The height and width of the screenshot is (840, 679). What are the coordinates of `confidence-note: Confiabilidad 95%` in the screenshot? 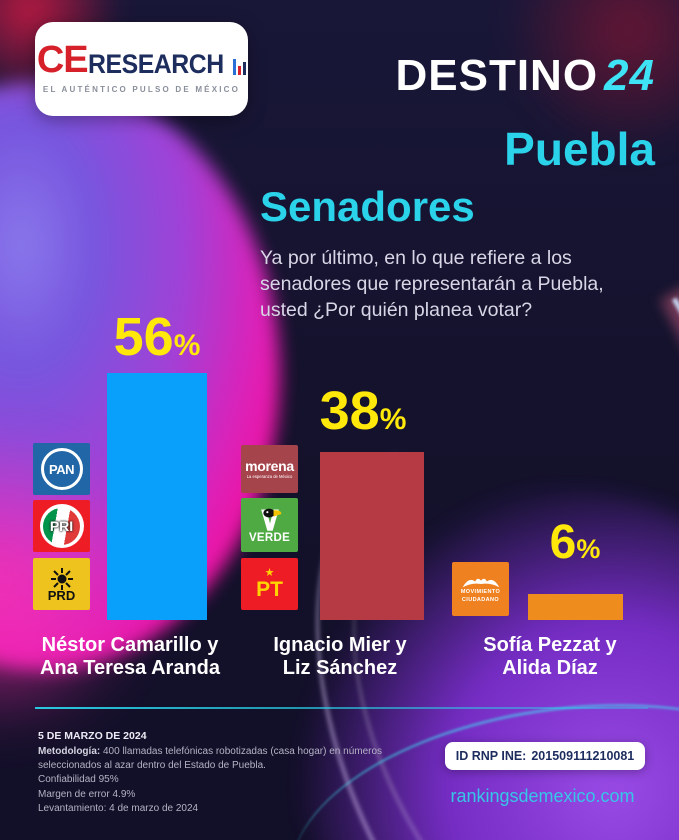 It's located at (78, 780).